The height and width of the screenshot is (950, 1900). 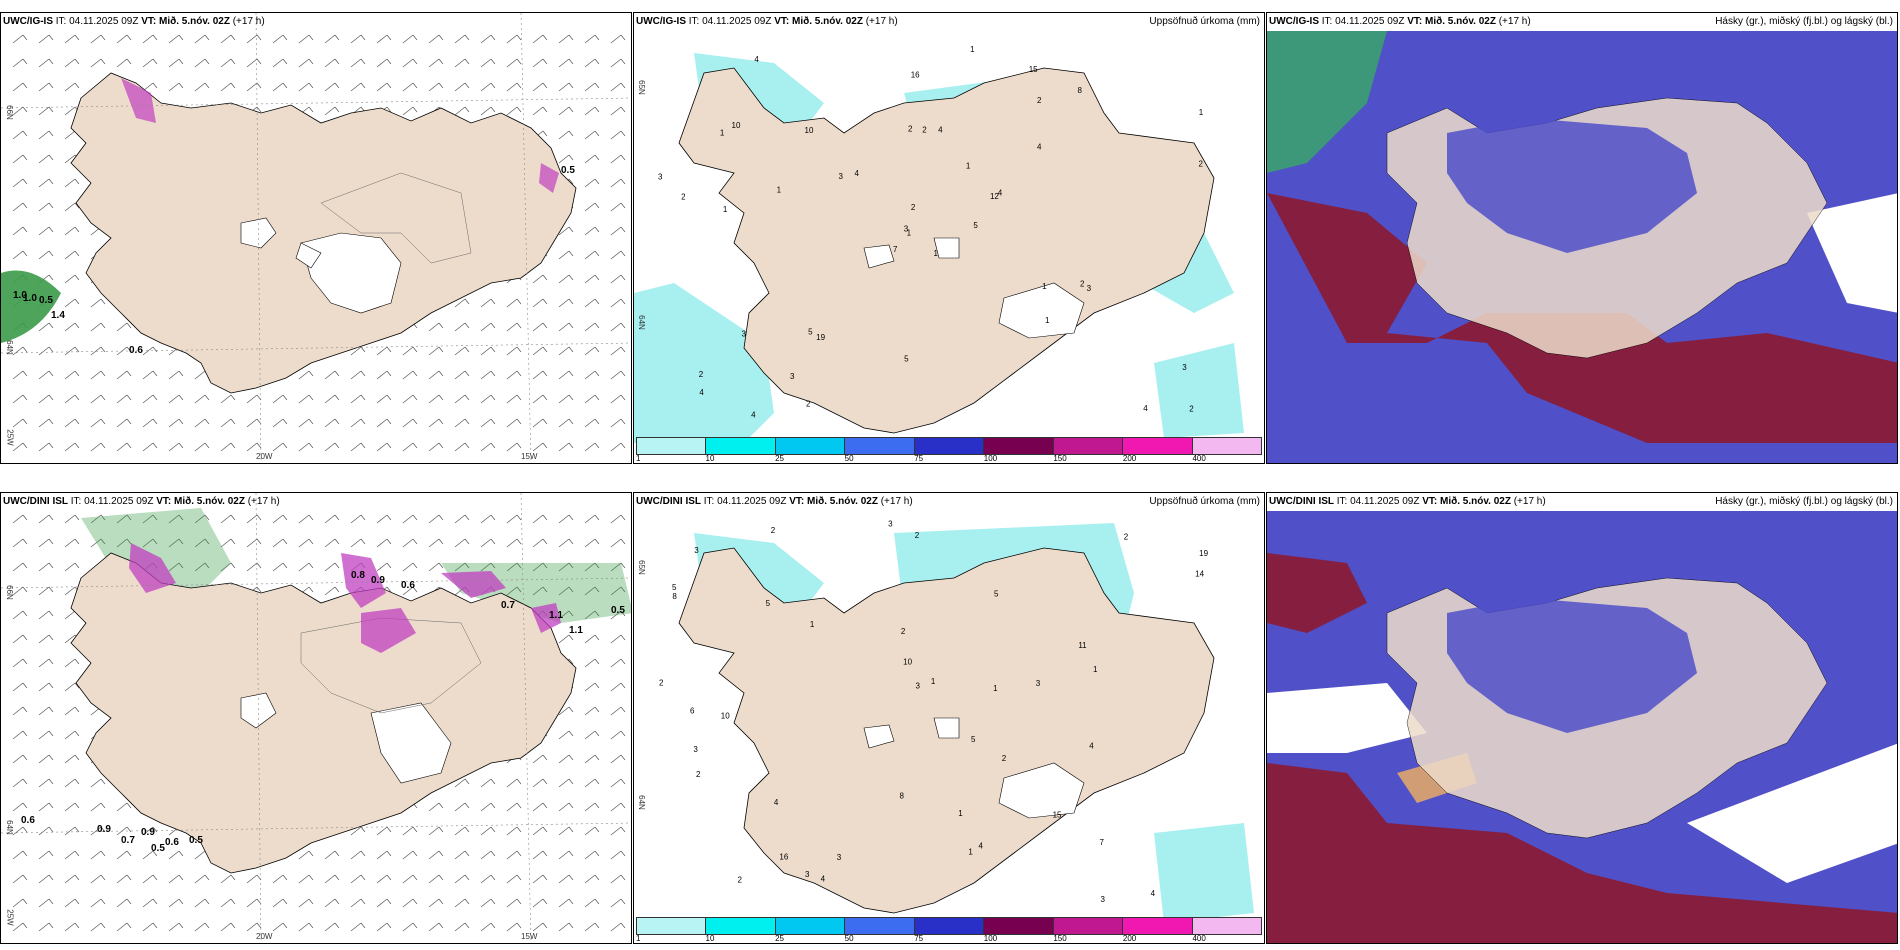 I want to click on precip-value-label: 10, so click(x=809, y=130).